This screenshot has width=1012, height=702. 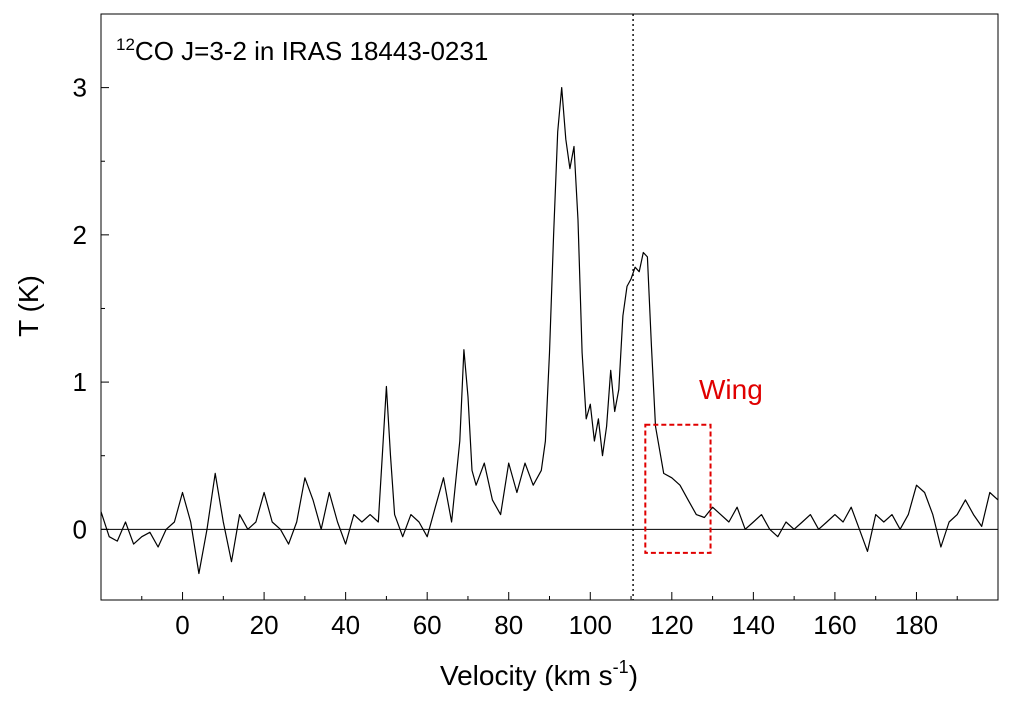 I want to click on x-axis-label-main: Velocity (km s, so click(x=526, y=675).